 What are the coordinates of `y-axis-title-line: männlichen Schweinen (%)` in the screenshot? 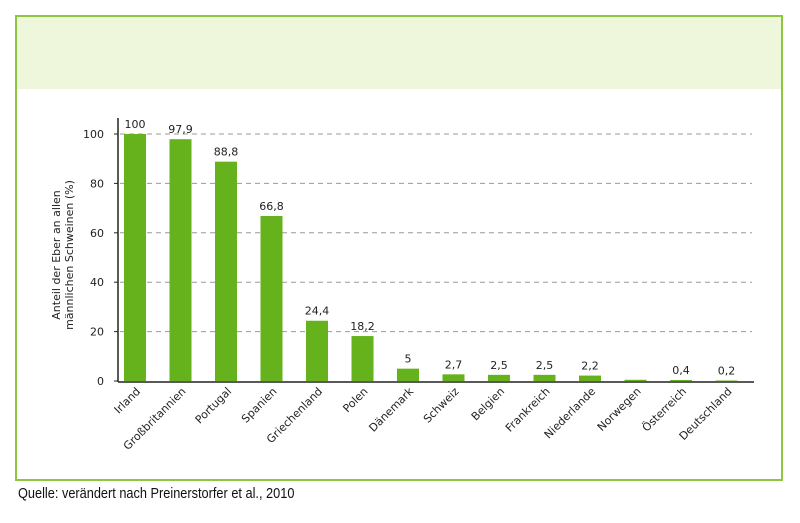 It's located at (69, 255).